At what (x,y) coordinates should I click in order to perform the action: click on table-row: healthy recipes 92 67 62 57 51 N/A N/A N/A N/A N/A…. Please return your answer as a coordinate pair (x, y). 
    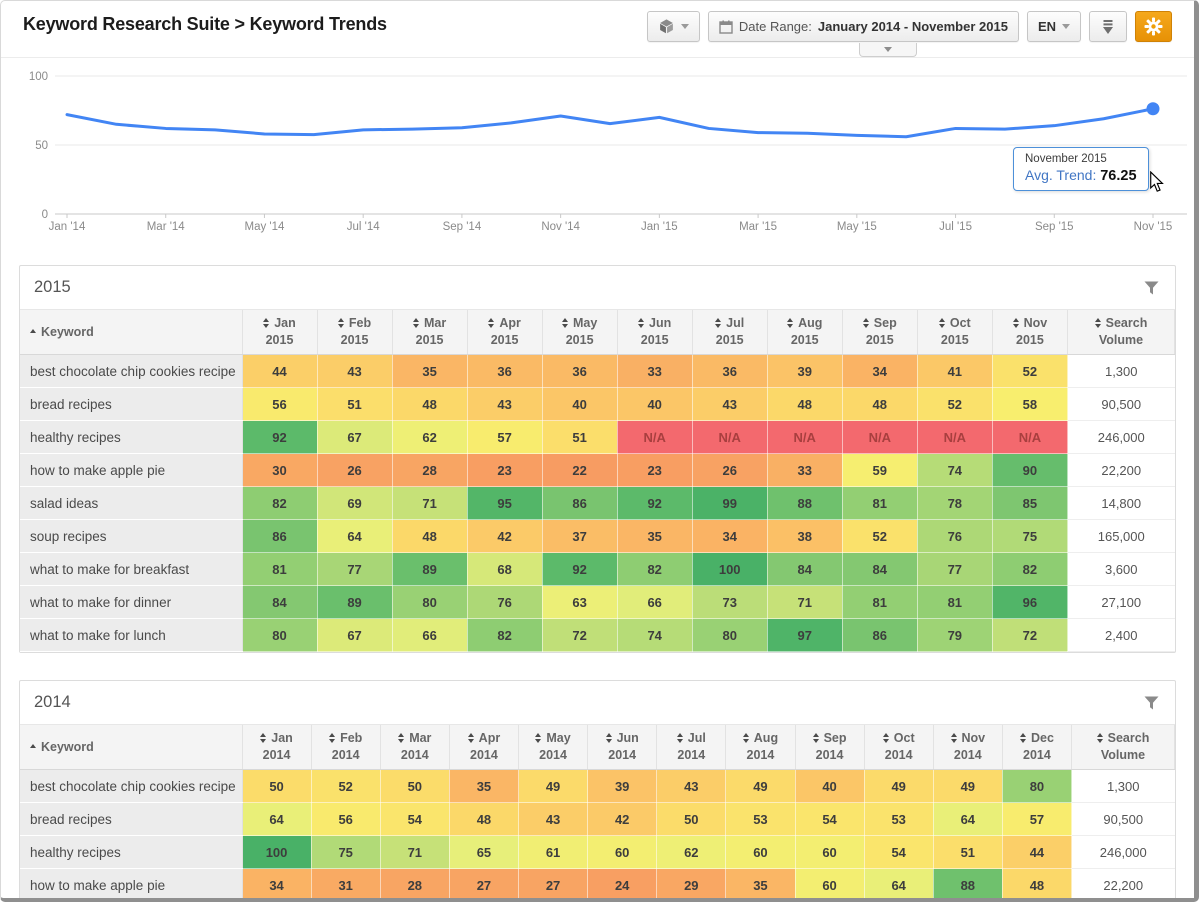
    Looking at the image, I should click on (597, 437).